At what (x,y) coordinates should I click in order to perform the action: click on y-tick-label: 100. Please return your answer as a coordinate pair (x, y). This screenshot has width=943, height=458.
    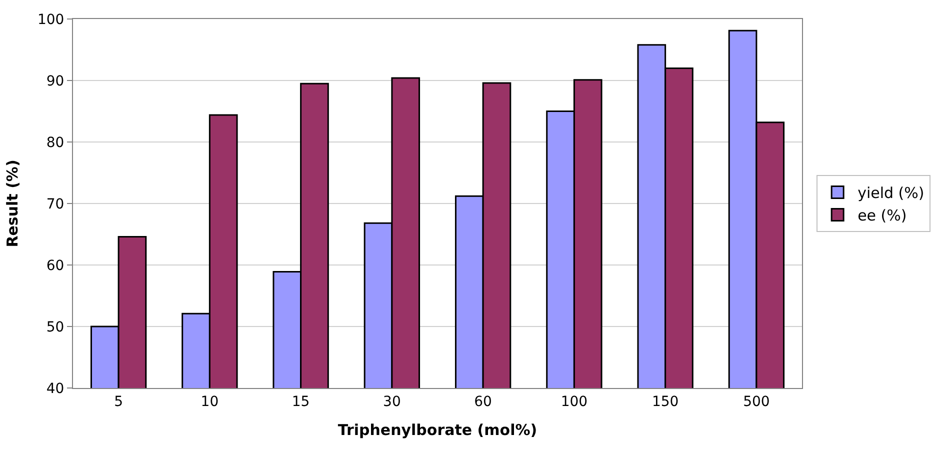
    Looking at the image, I should click on (50, 20).